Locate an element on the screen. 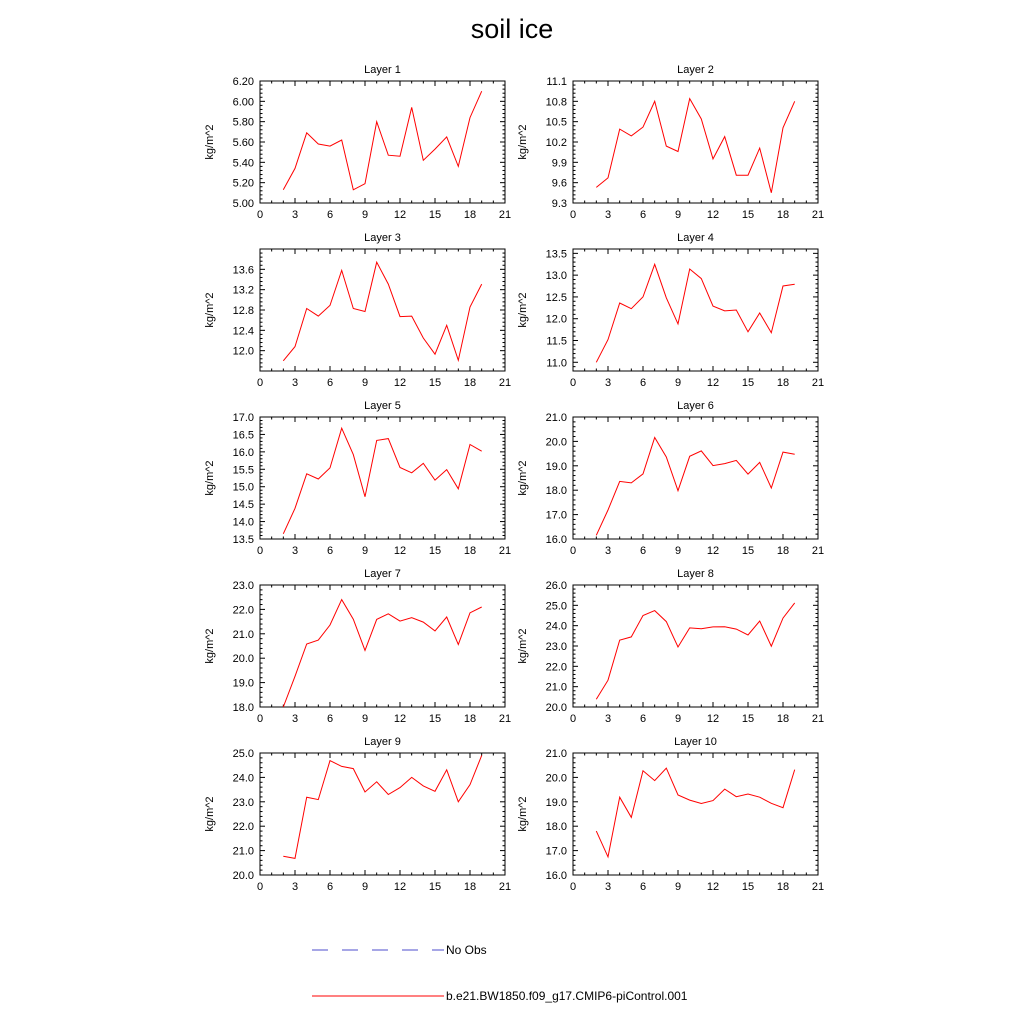 The image size is (1024, 1024). panel-title: Layer 1 is located at coordinates (382, 70).